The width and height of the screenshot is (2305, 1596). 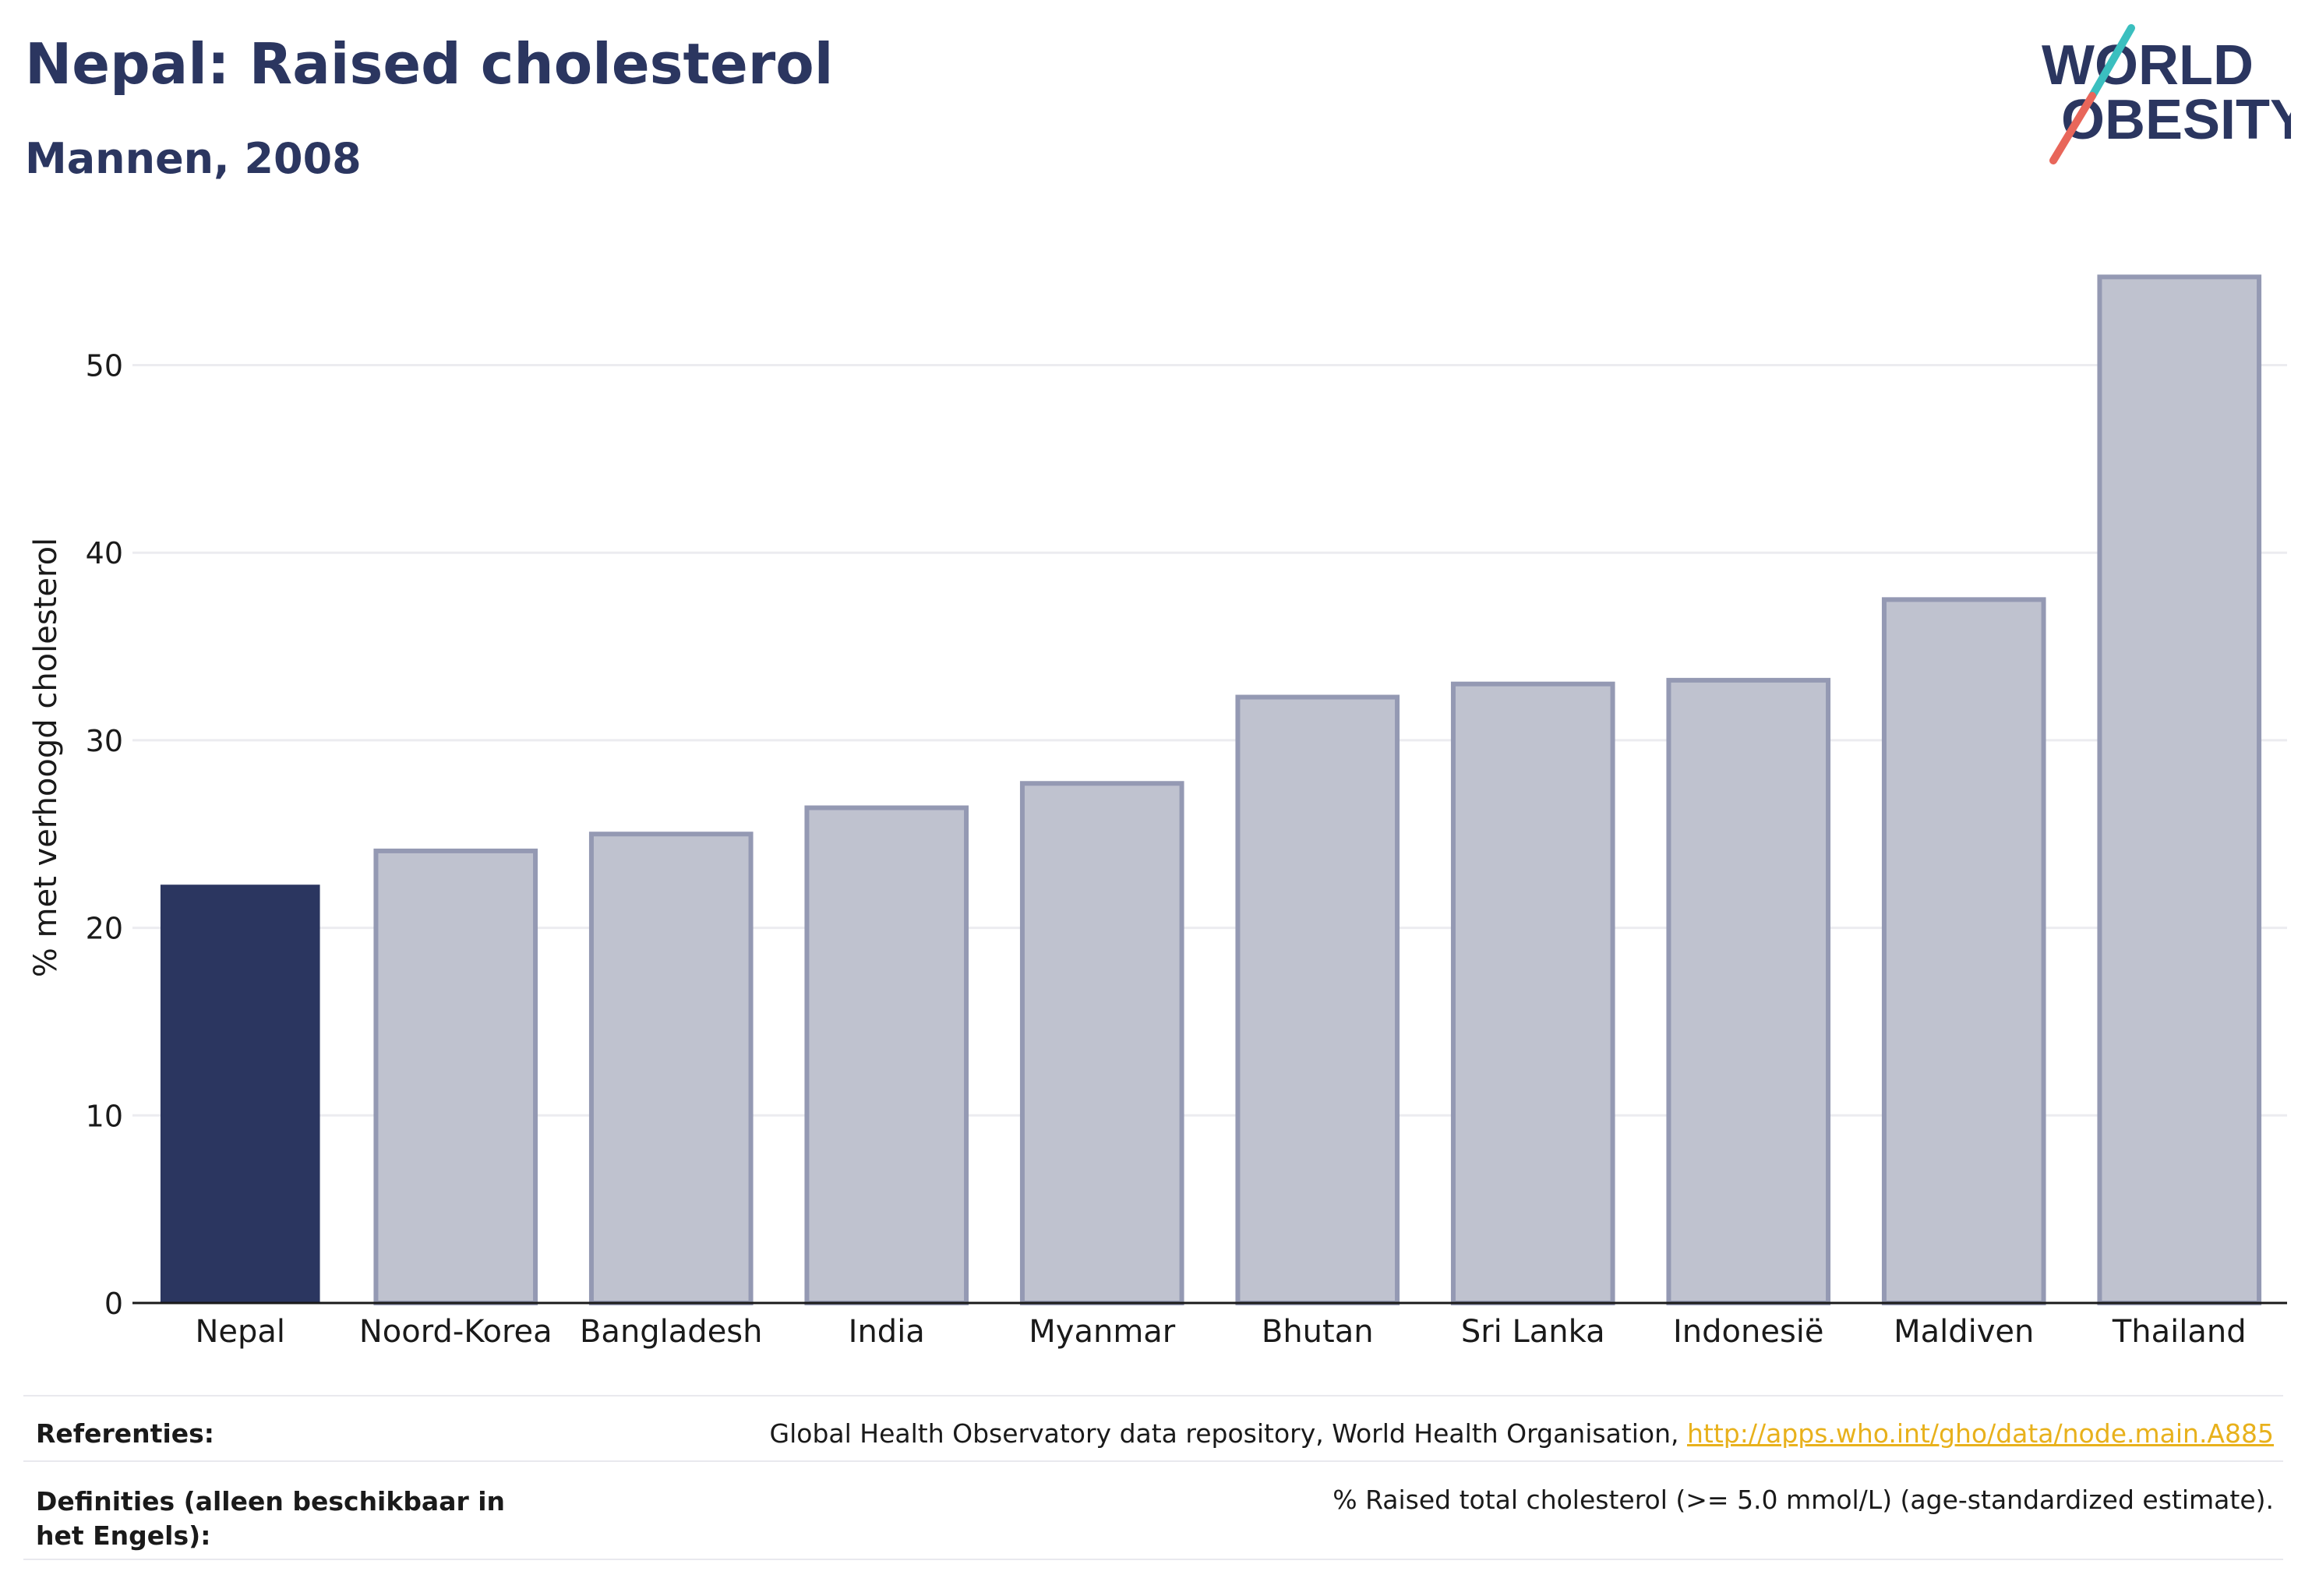 I want to click on x-tick-label: Myanmar, so click(x=1102, y=1332).